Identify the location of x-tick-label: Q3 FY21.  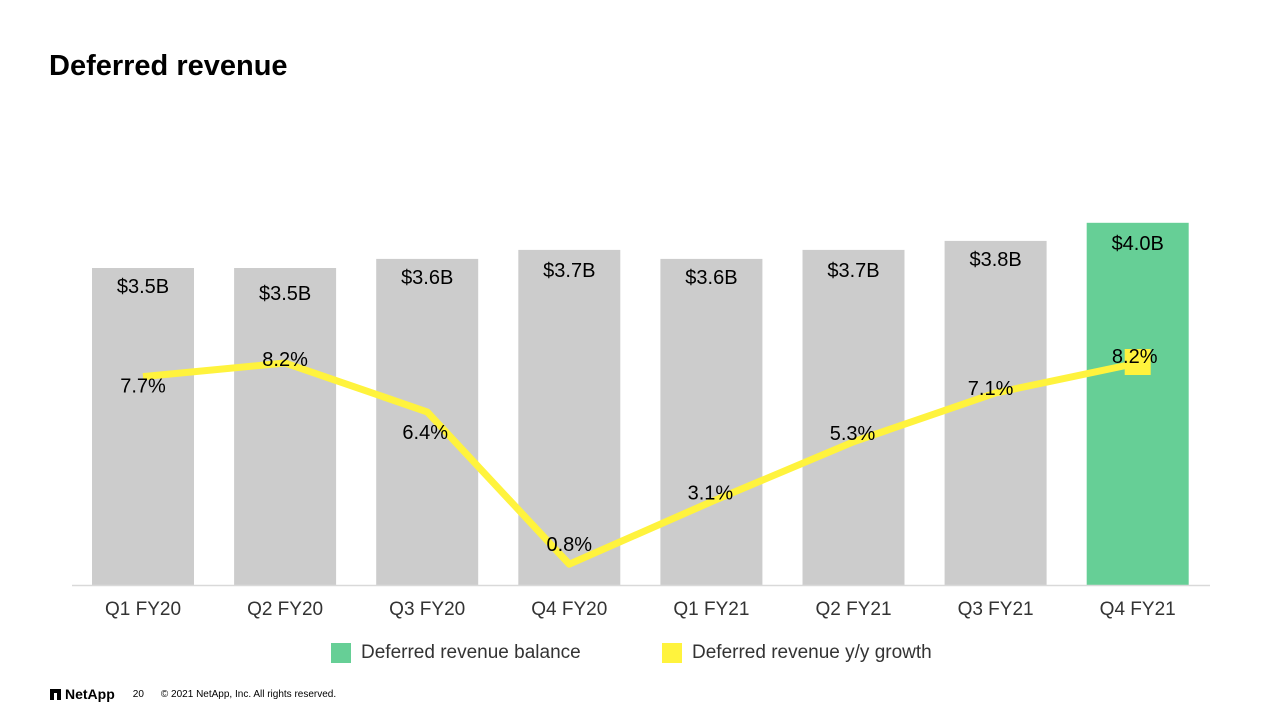
(996, 609).